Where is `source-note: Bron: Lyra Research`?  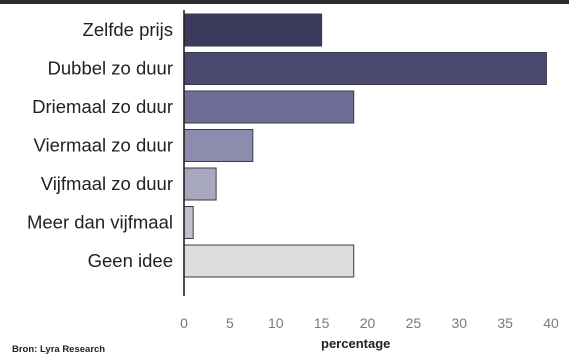 source-note: Bron: Lyra Research is located at coordinates (59, 349).